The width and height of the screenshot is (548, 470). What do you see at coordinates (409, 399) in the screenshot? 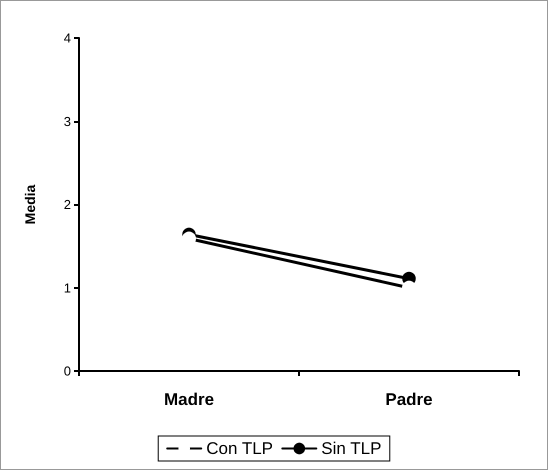
I see `x-tick-label: Padre` at bounding box center [409, 399].